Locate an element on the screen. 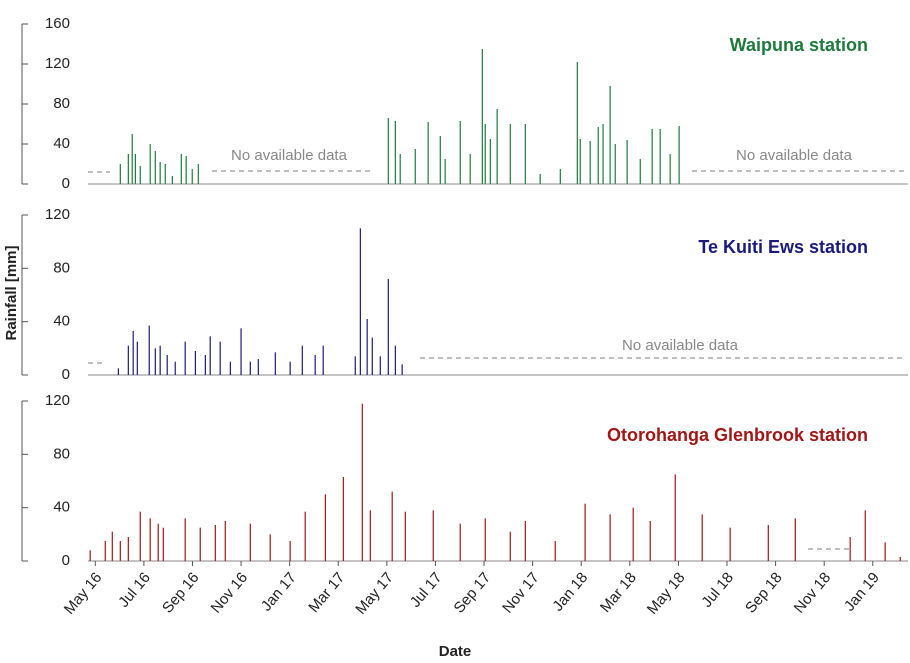 The height and width of the screenshot is (663, 910). panel-title: Waipuna station is located at coordinates (799, 45).